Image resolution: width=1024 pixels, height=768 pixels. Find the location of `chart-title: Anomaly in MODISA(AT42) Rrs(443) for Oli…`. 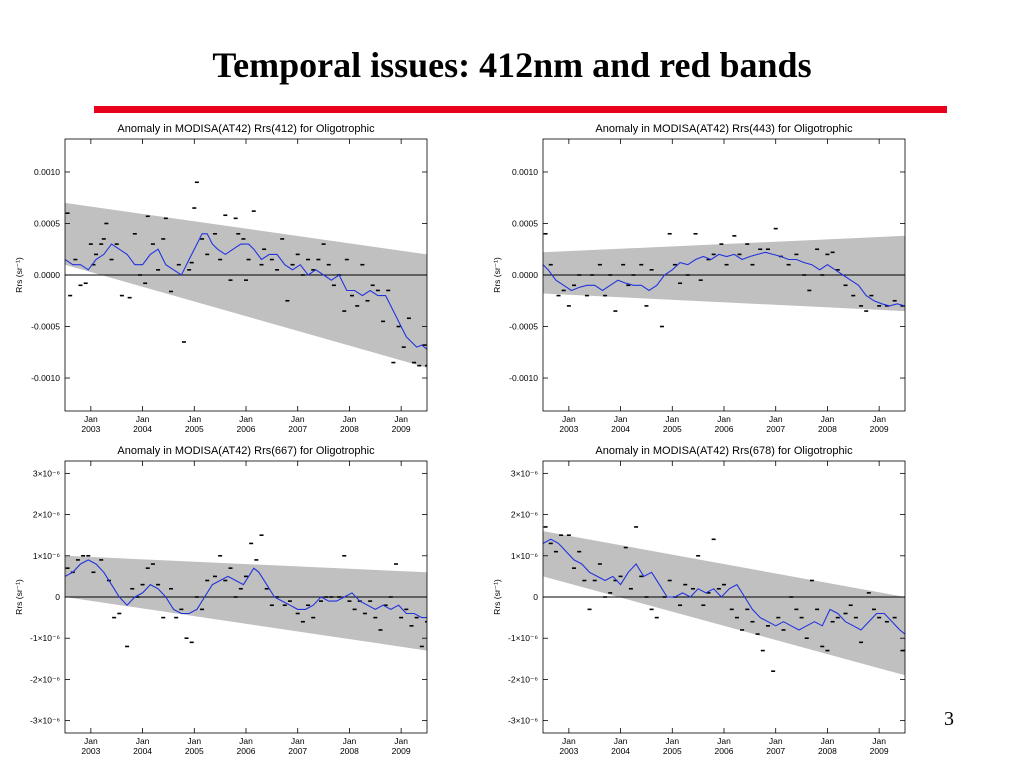

chart-title: Anomaly in MODISA(AT42) Rrs(443) for Oli… is located at coordinates (724, 129).